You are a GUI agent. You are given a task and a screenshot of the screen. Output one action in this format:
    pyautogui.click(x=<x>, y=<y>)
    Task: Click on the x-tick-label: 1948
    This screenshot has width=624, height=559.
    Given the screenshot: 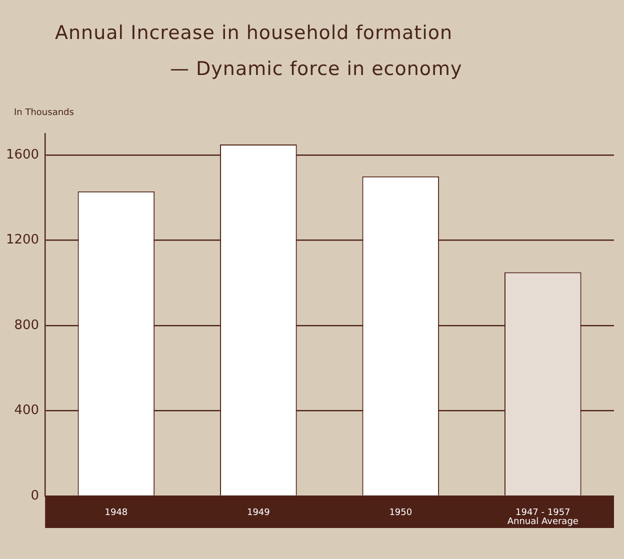 What is the action you would take?
    pyautogui.click(x=116, y=513)
    